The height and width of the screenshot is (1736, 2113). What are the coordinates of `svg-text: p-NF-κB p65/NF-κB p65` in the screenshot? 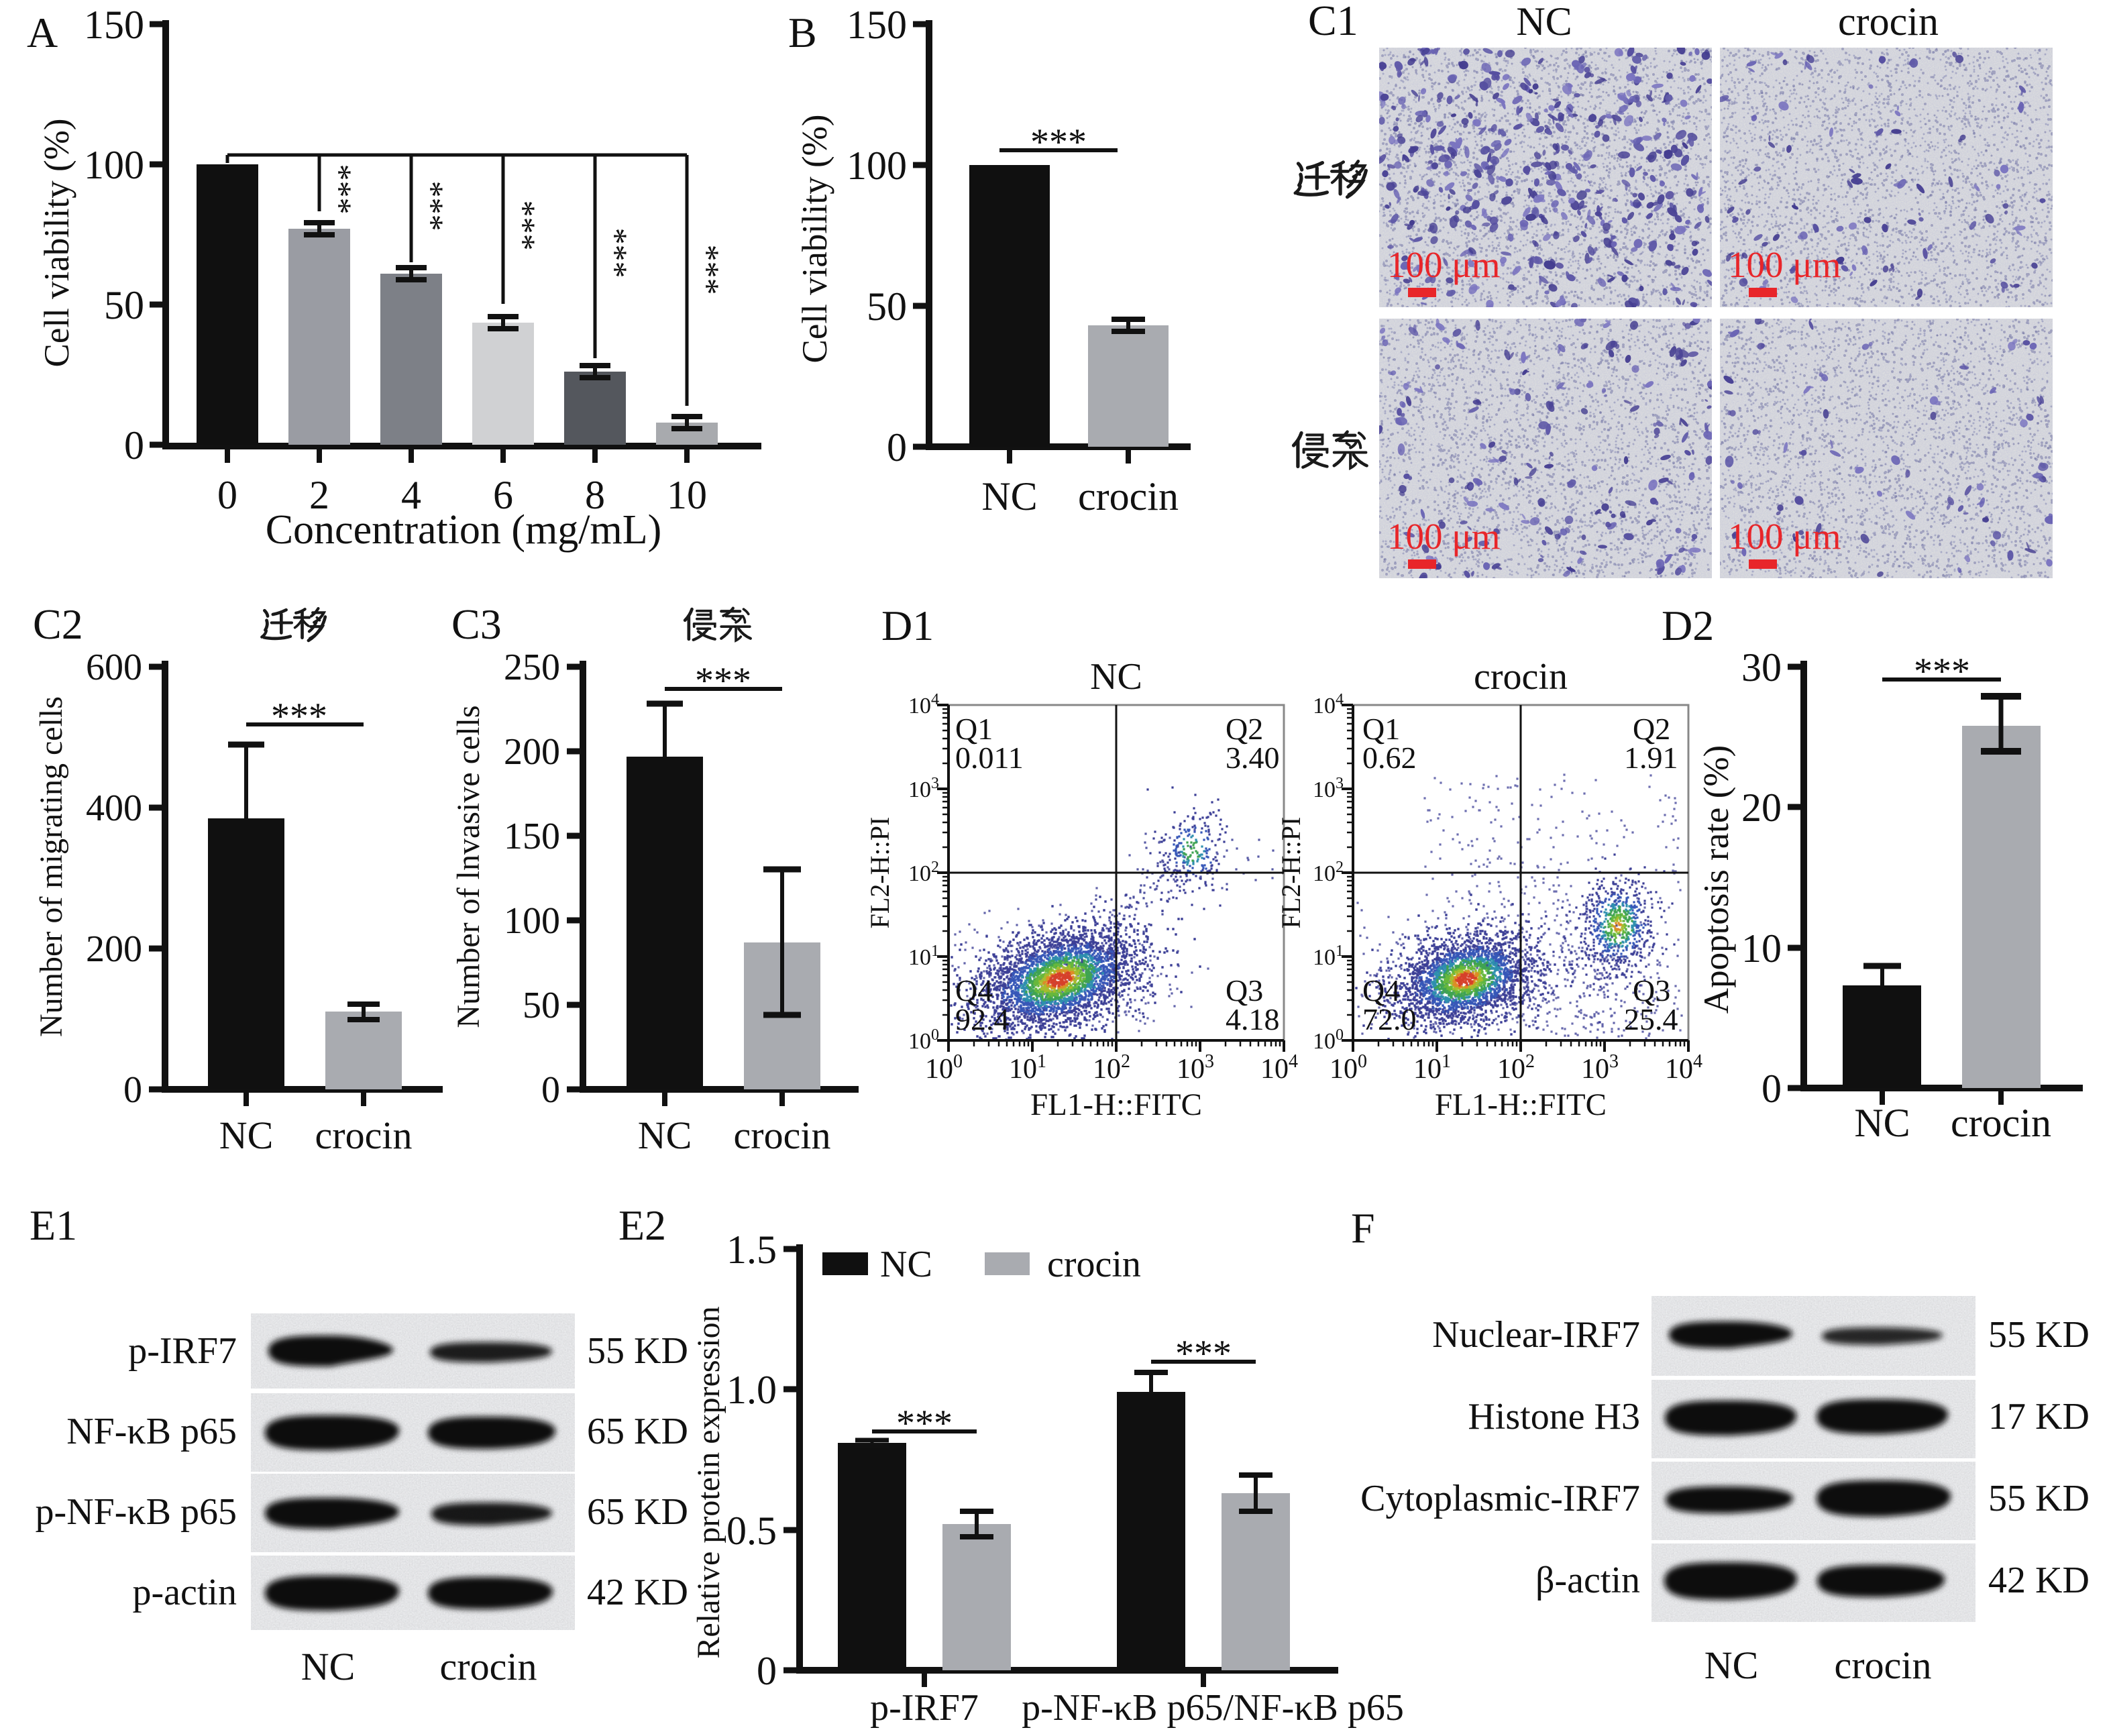 It's located at (1213, 1708).